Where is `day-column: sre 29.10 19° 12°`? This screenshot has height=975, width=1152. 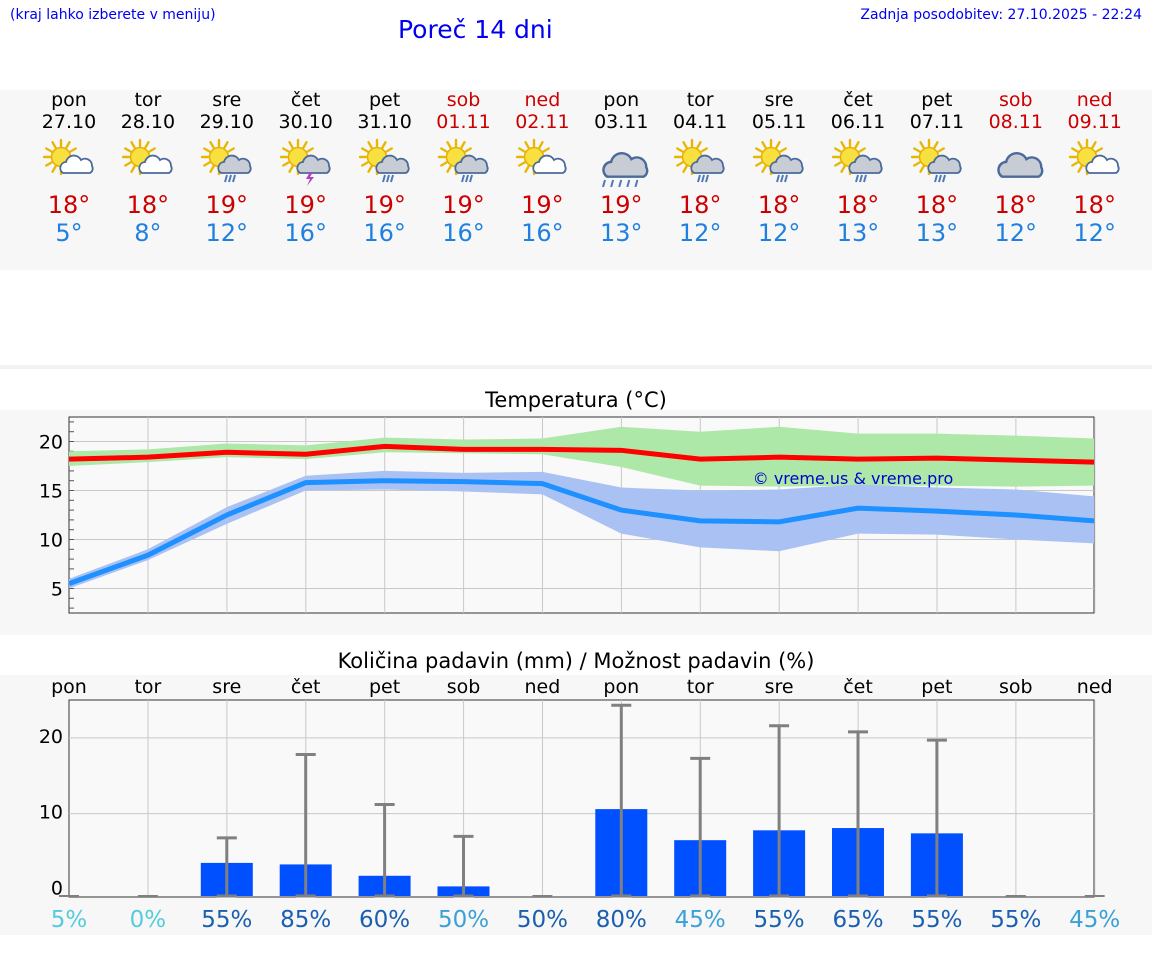 day-column: sre 29.10 19° 12° is located at coordinates (227, 168).